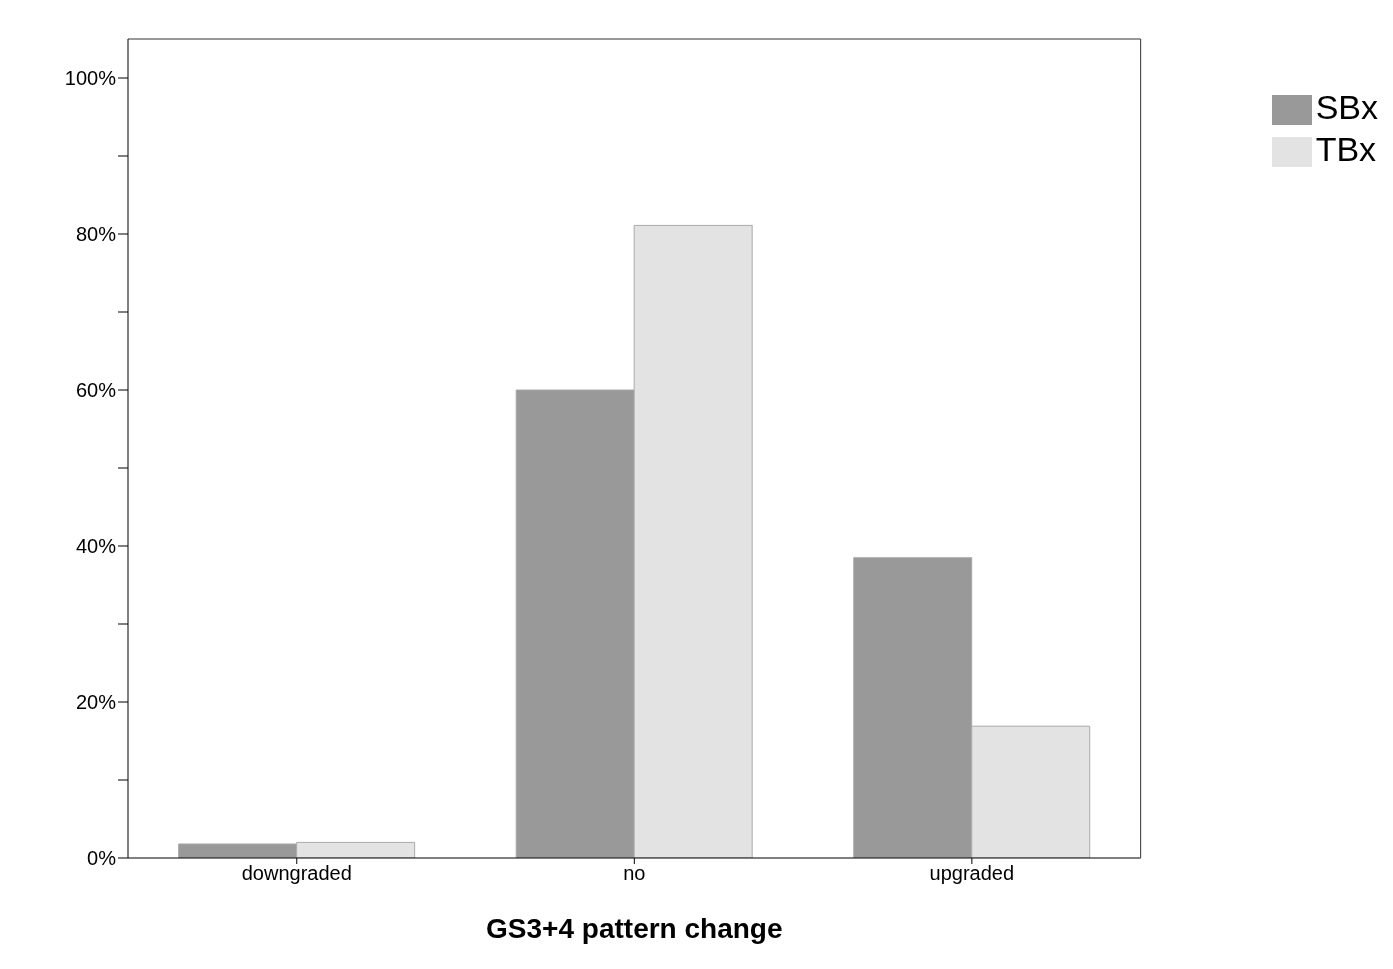 This screenshot has height=969, width=1393. Describe the element at coordinates (96, 234) in the screenshot. I see `y-tick-label: 80%` at that location.